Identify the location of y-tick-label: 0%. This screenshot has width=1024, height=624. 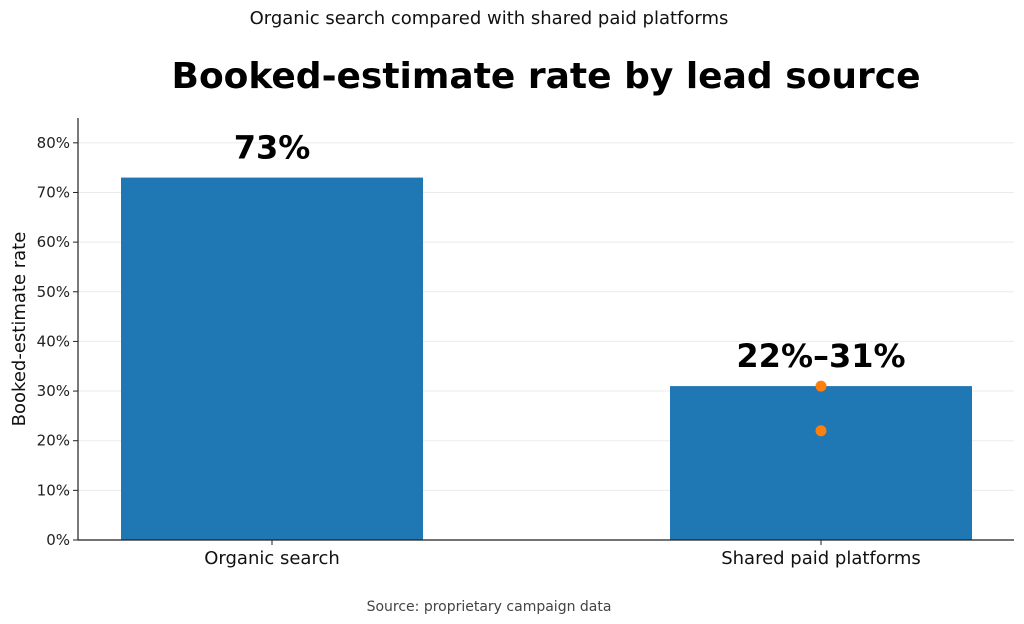
(58, 540).